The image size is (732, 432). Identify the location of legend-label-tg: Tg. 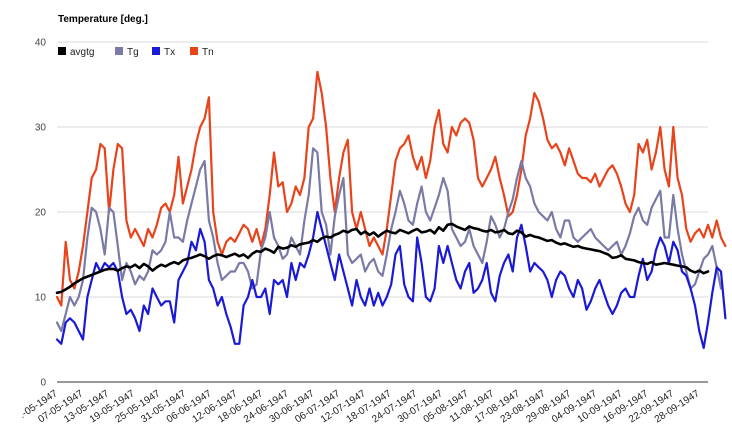
(133, 52).